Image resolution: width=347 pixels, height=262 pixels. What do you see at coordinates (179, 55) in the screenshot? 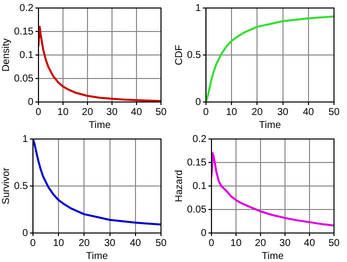
I see `y-axis-title: CDF` at bounding box center [179, 55].